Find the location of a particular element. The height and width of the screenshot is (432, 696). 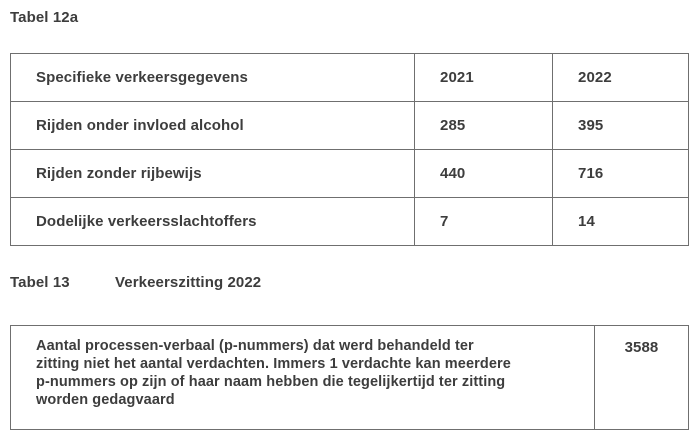

table-12a-header-label: Specifieke verkeersgegevens is located at coordinates (212, 77).